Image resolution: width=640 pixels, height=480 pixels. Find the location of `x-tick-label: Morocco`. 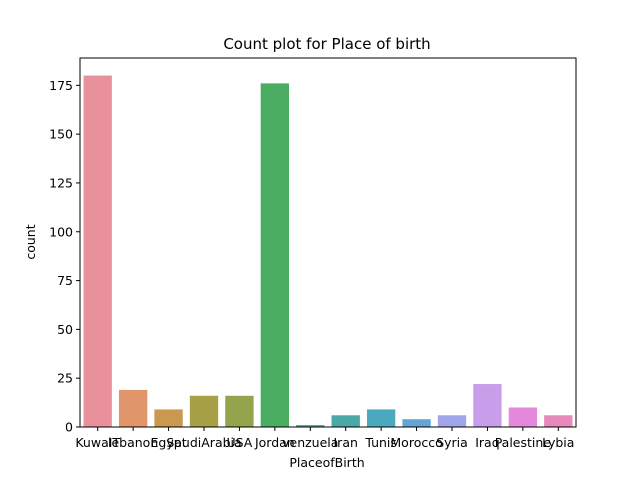

x-tick-label: Morocco is located at coordinates (416, 442).